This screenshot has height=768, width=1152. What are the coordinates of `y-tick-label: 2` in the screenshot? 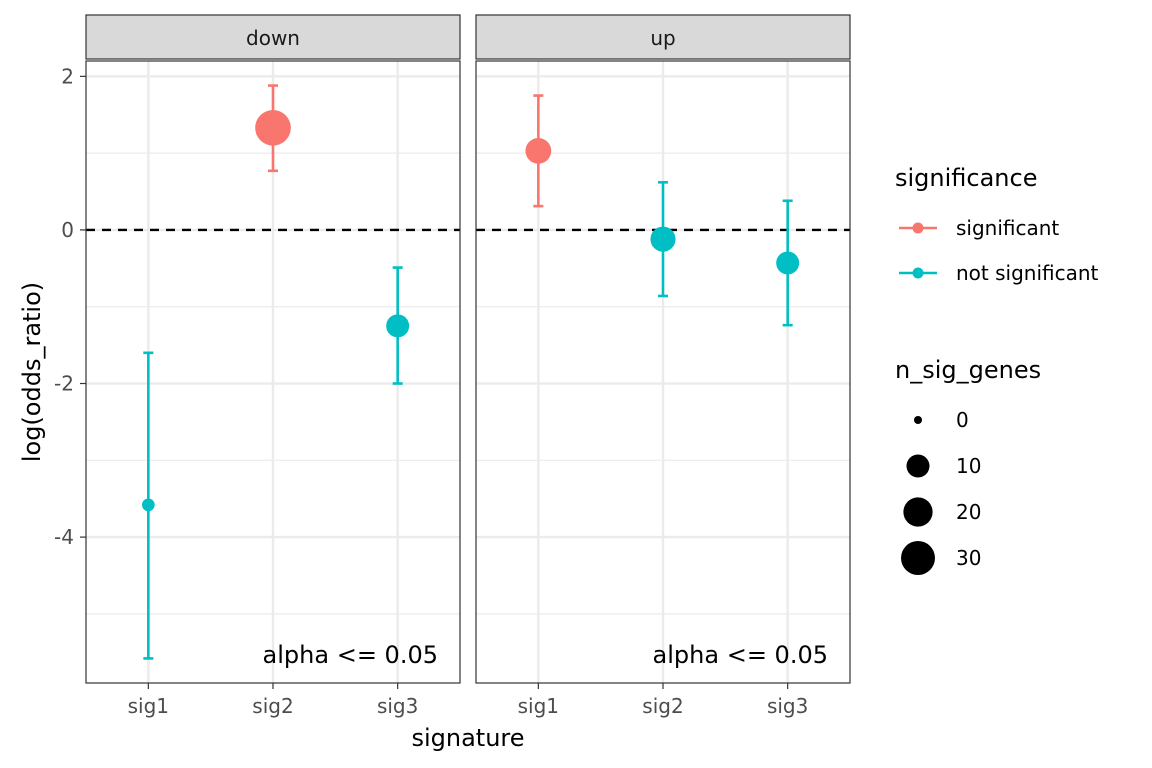 It's located at (67, 76).